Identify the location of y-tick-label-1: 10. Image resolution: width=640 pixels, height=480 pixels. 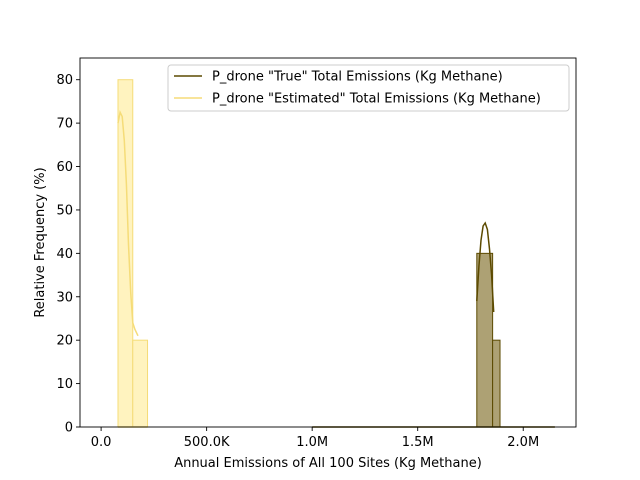
(64, 384).